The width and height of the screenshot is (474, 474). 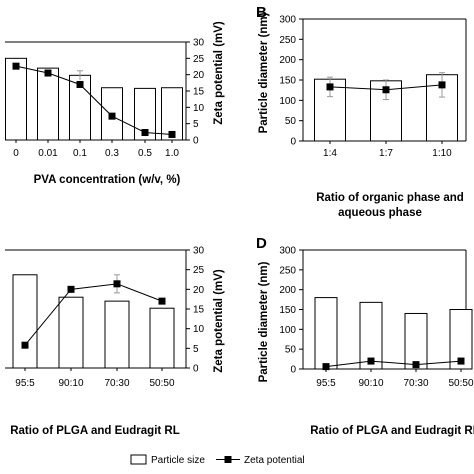 I want to click on x-tick-label: 1:7, so click(x=386, y=153).